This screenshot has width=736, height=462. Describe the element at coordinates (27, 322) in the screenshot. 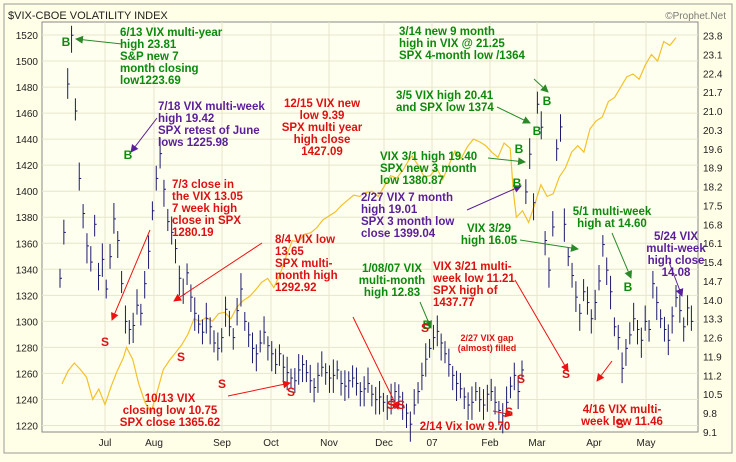

I see `left-tick-label: 1300` at that location.